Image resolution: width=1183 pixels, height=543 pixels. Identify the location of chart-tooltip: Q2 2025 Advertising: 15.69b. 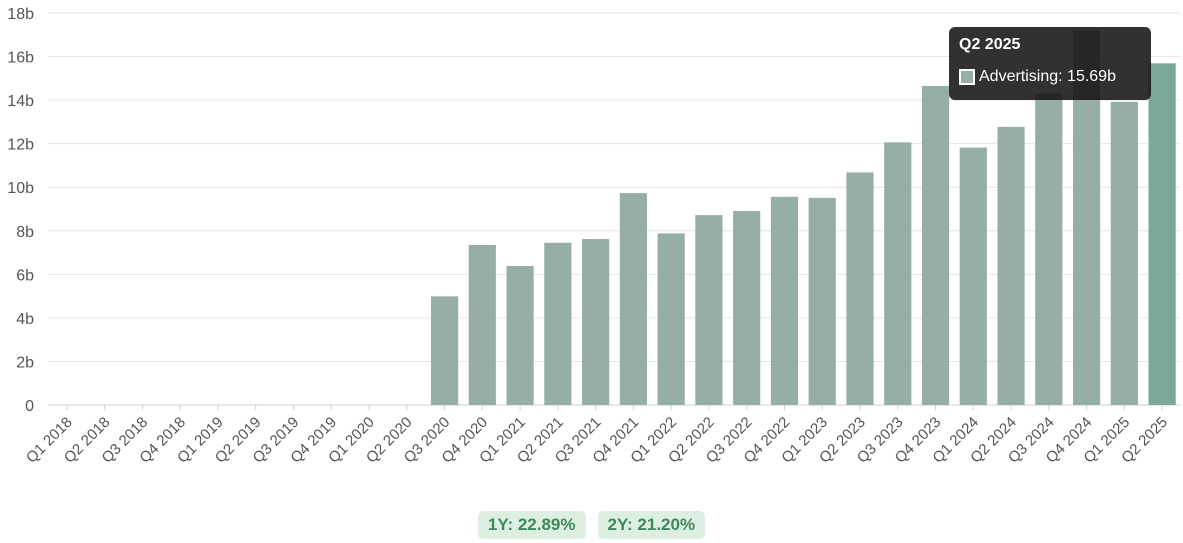
(1050, 63).